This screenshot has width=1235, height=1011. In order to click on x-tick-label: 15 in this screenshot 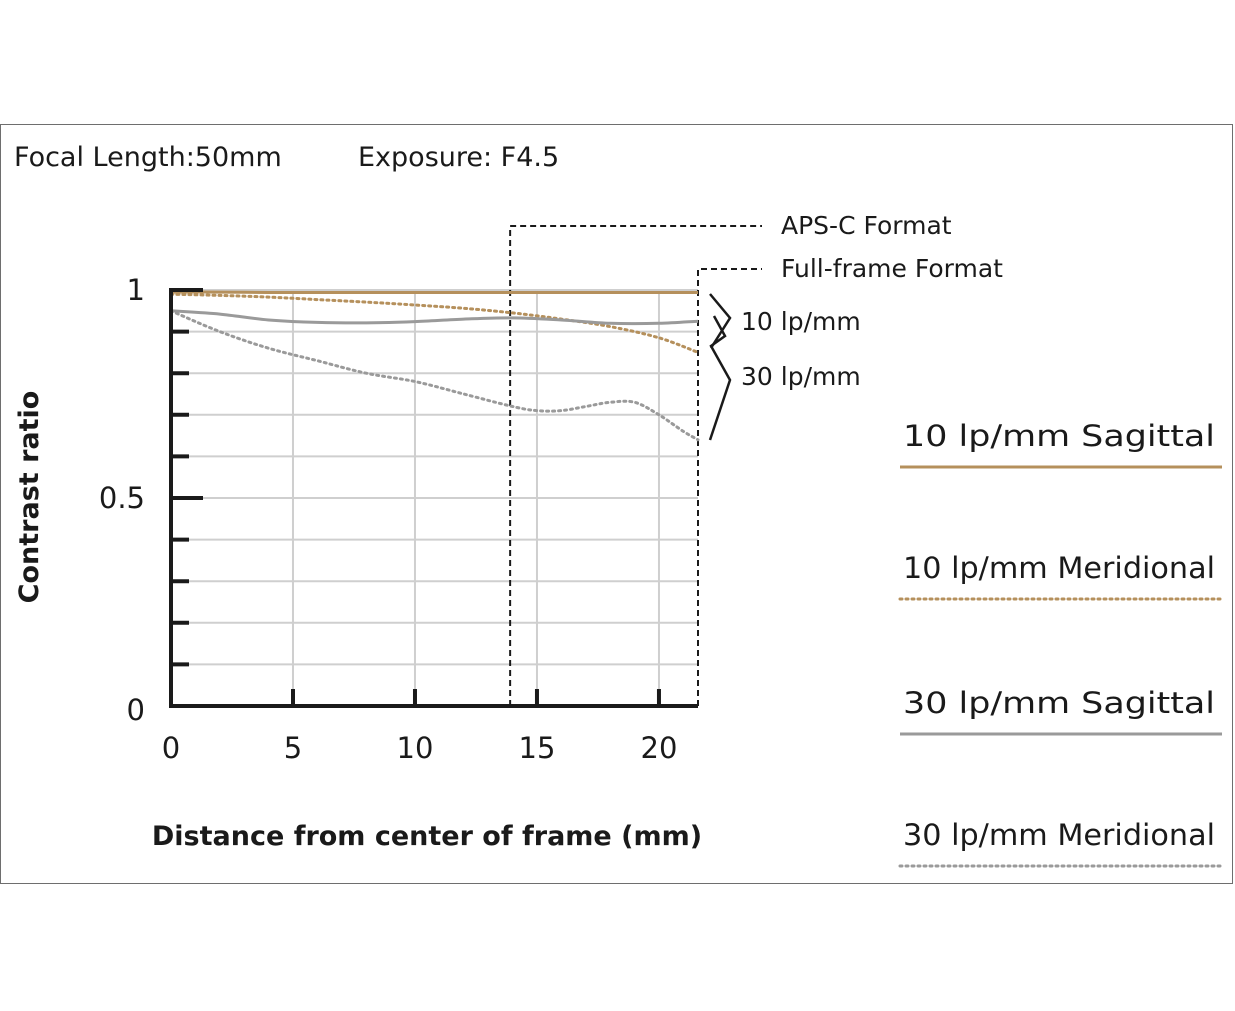, I will do `click(537, 748)`.